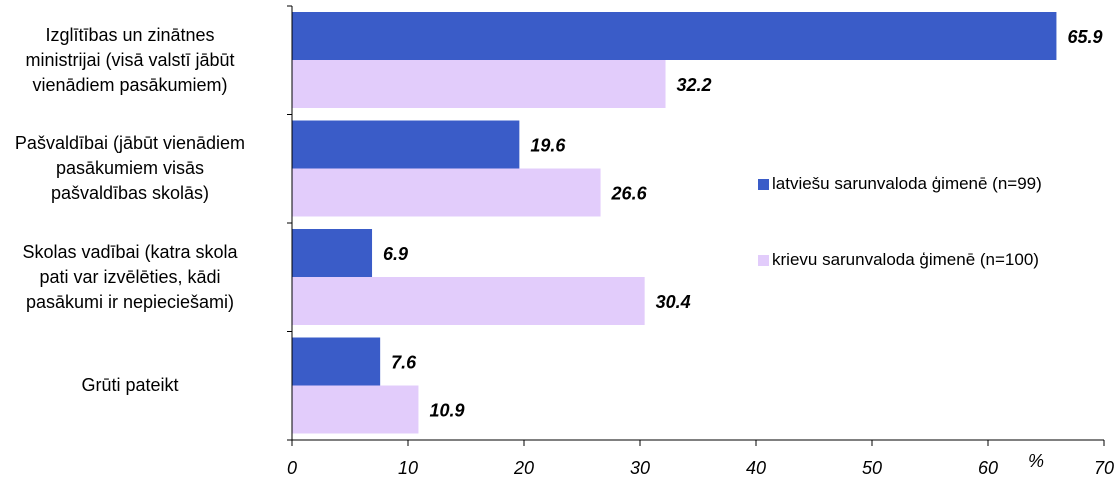  What do you see at coordinates (907, 183) in the screenshot?
I see `legend-label: latviešu sarunvaloda ģimenē (n=99)` at bounding box center [907, 183].